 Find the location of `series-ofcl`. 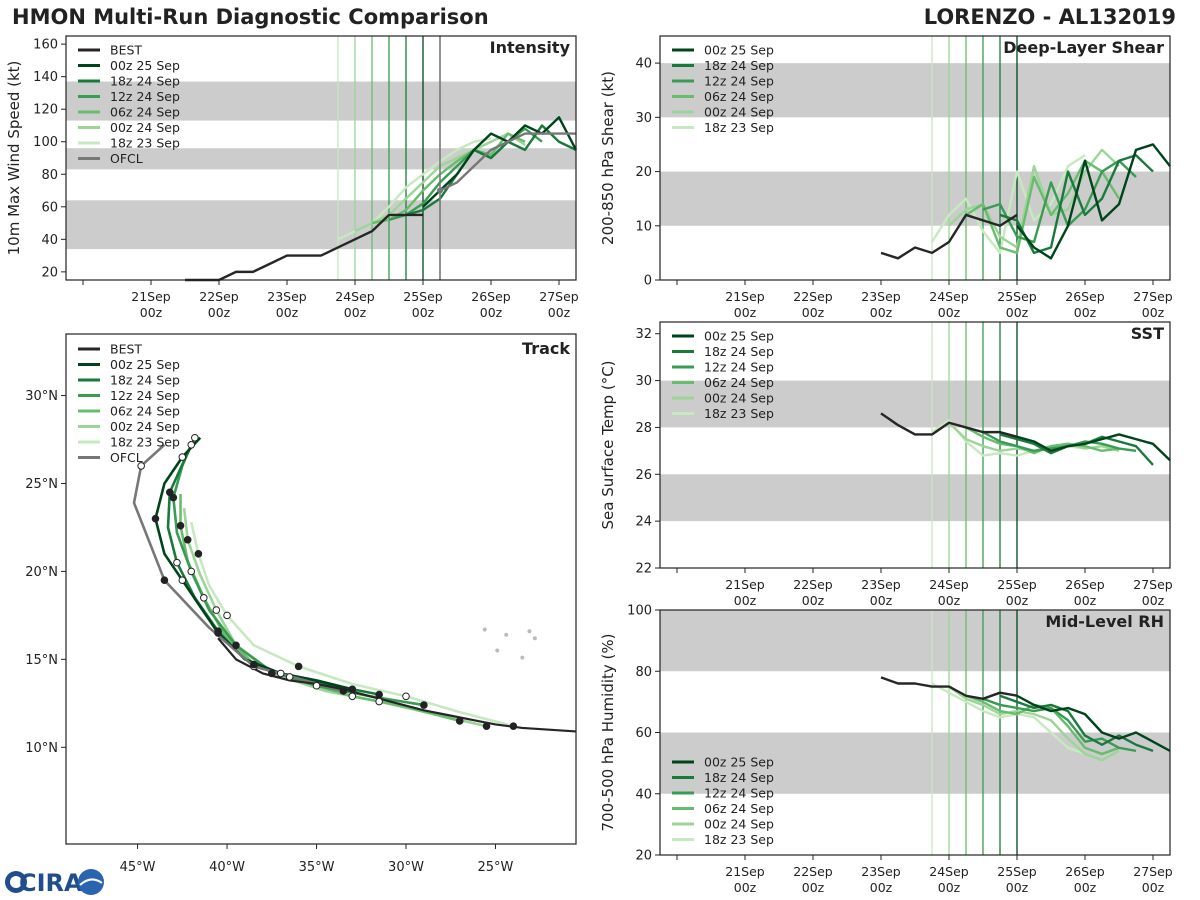

series-ofcl is located at coordinates (507, 162).